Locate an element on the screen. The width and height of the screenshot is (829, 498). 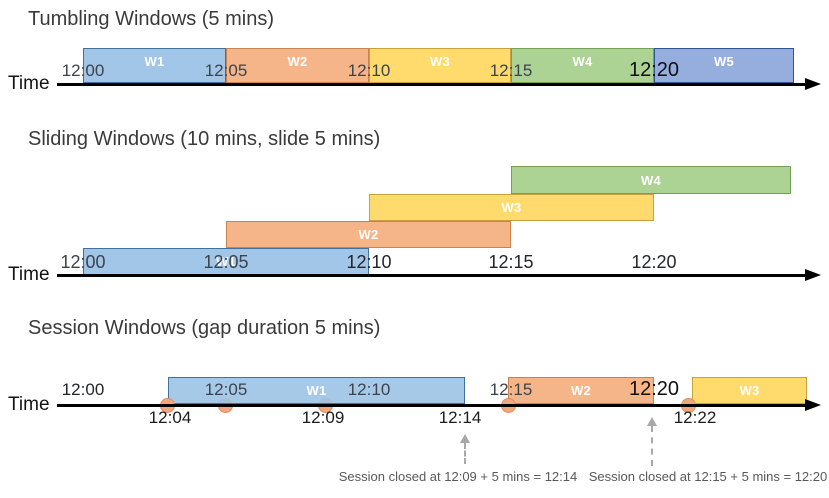
event-time-label: 12:22 is located at coordinates (695, 417).